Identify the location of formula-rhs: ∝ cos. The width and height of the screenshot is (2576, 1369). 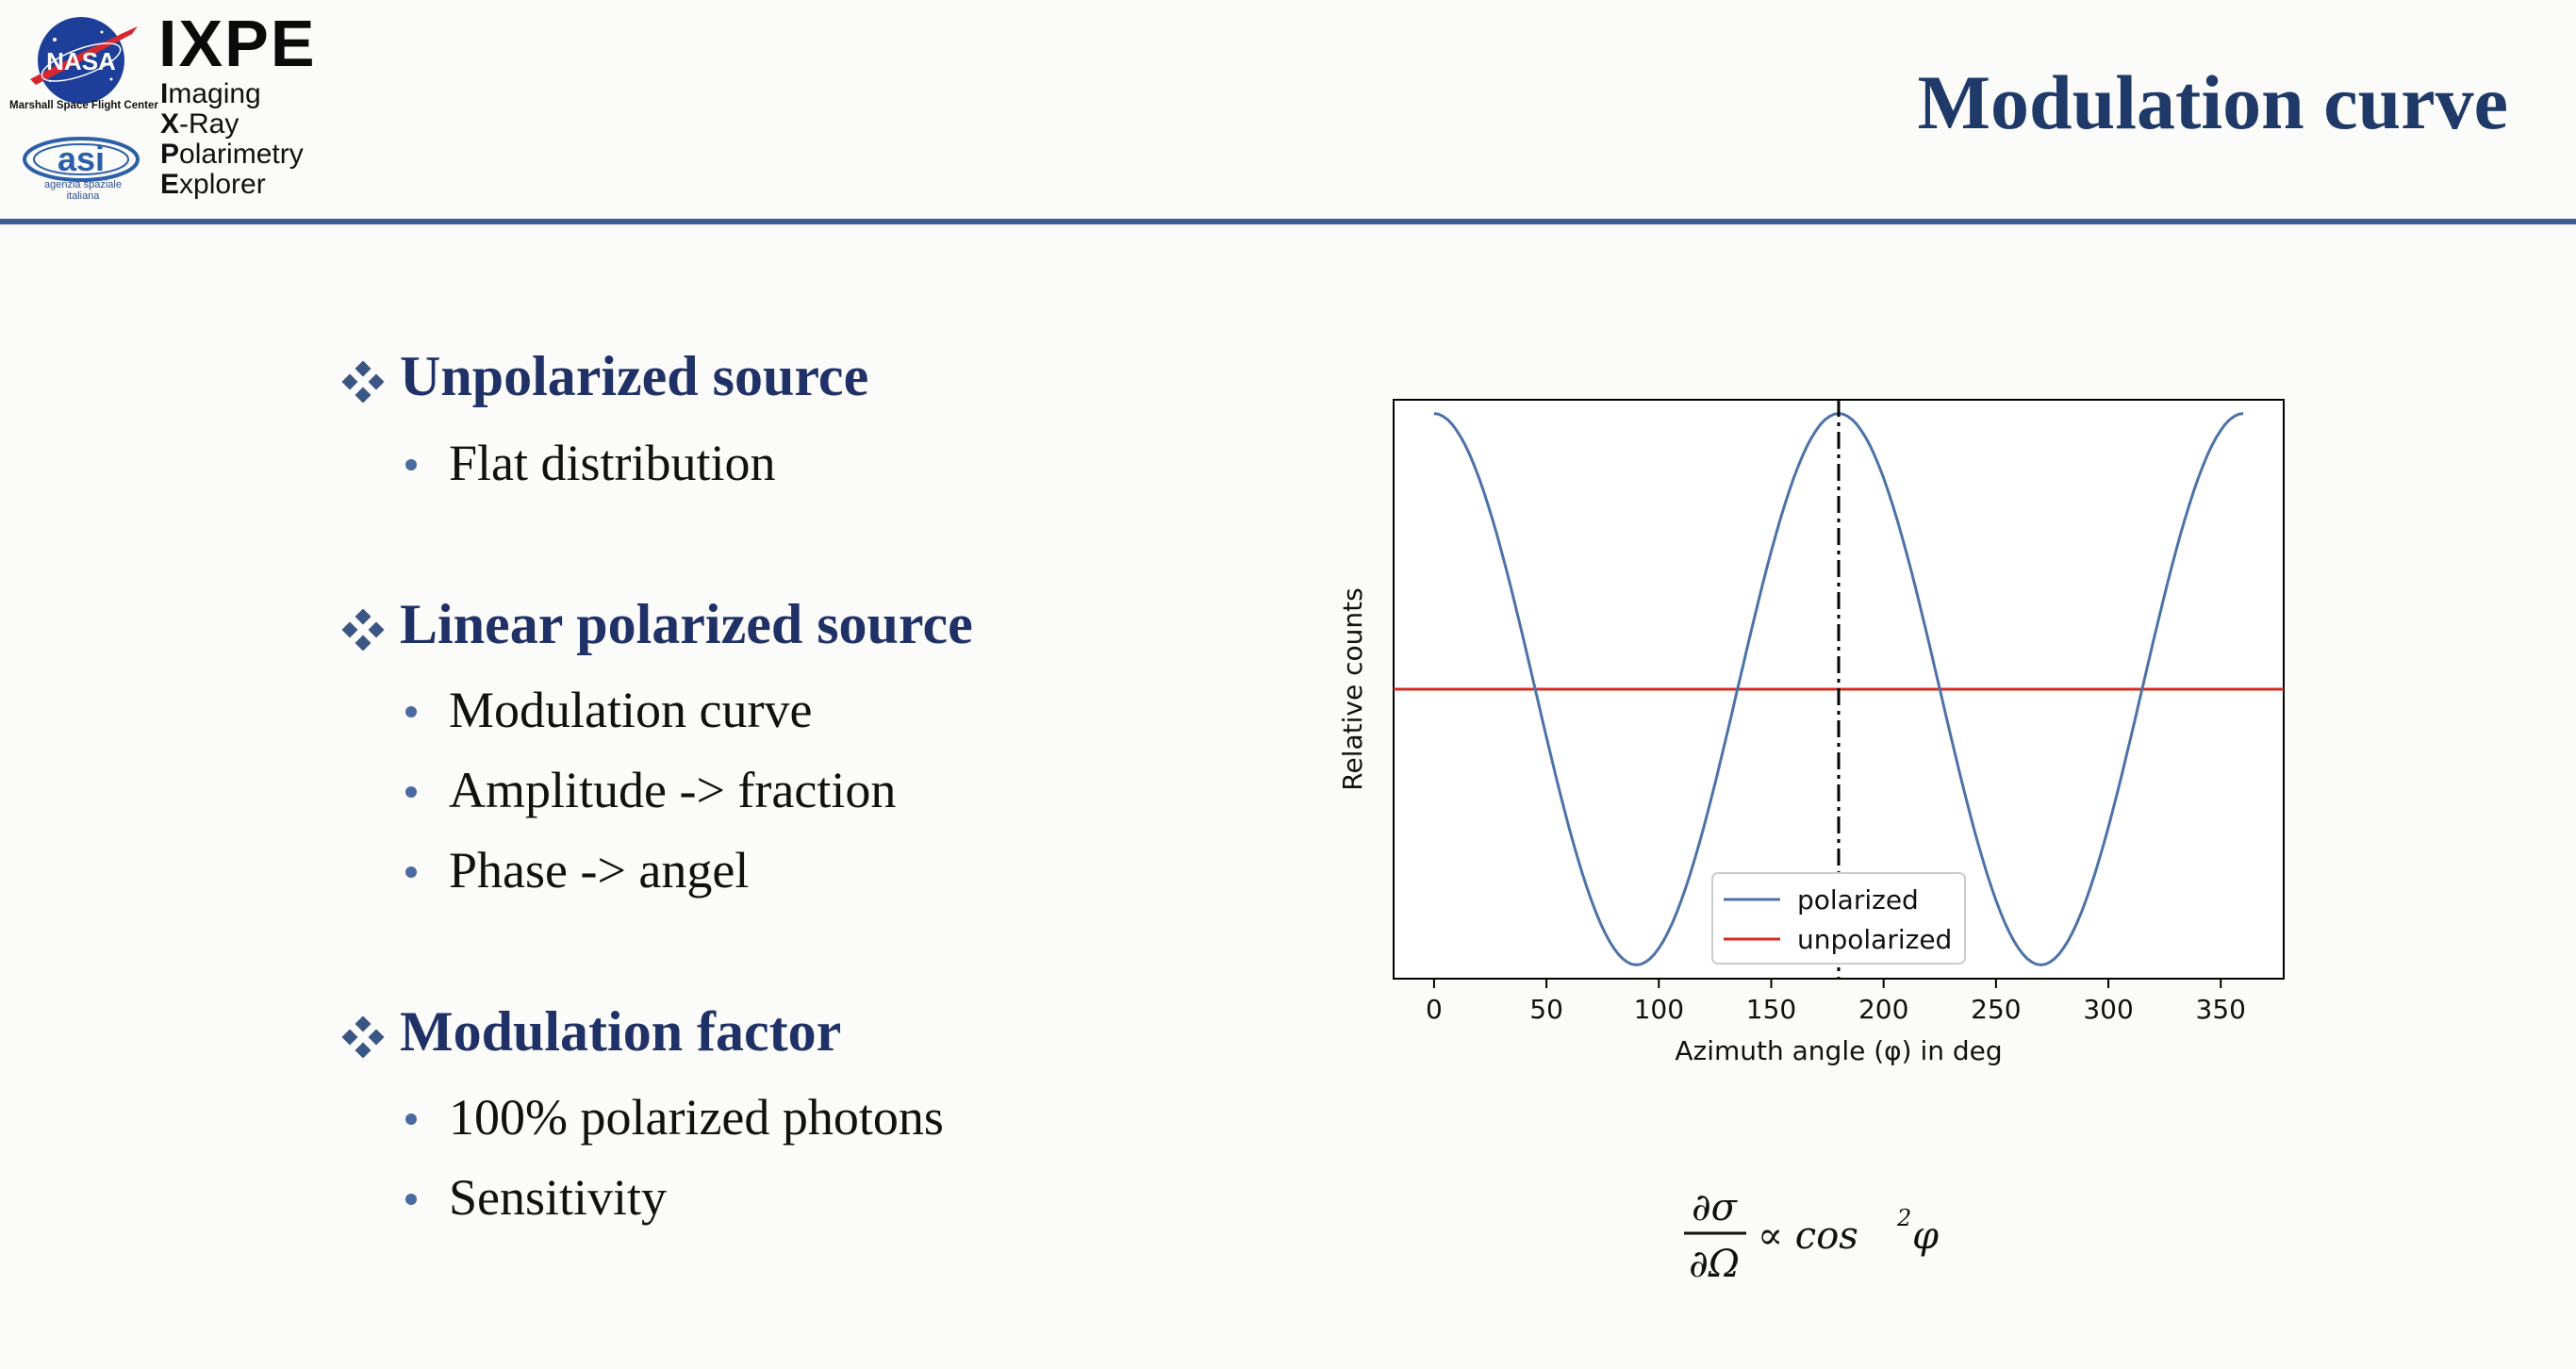
(1808, 1236).